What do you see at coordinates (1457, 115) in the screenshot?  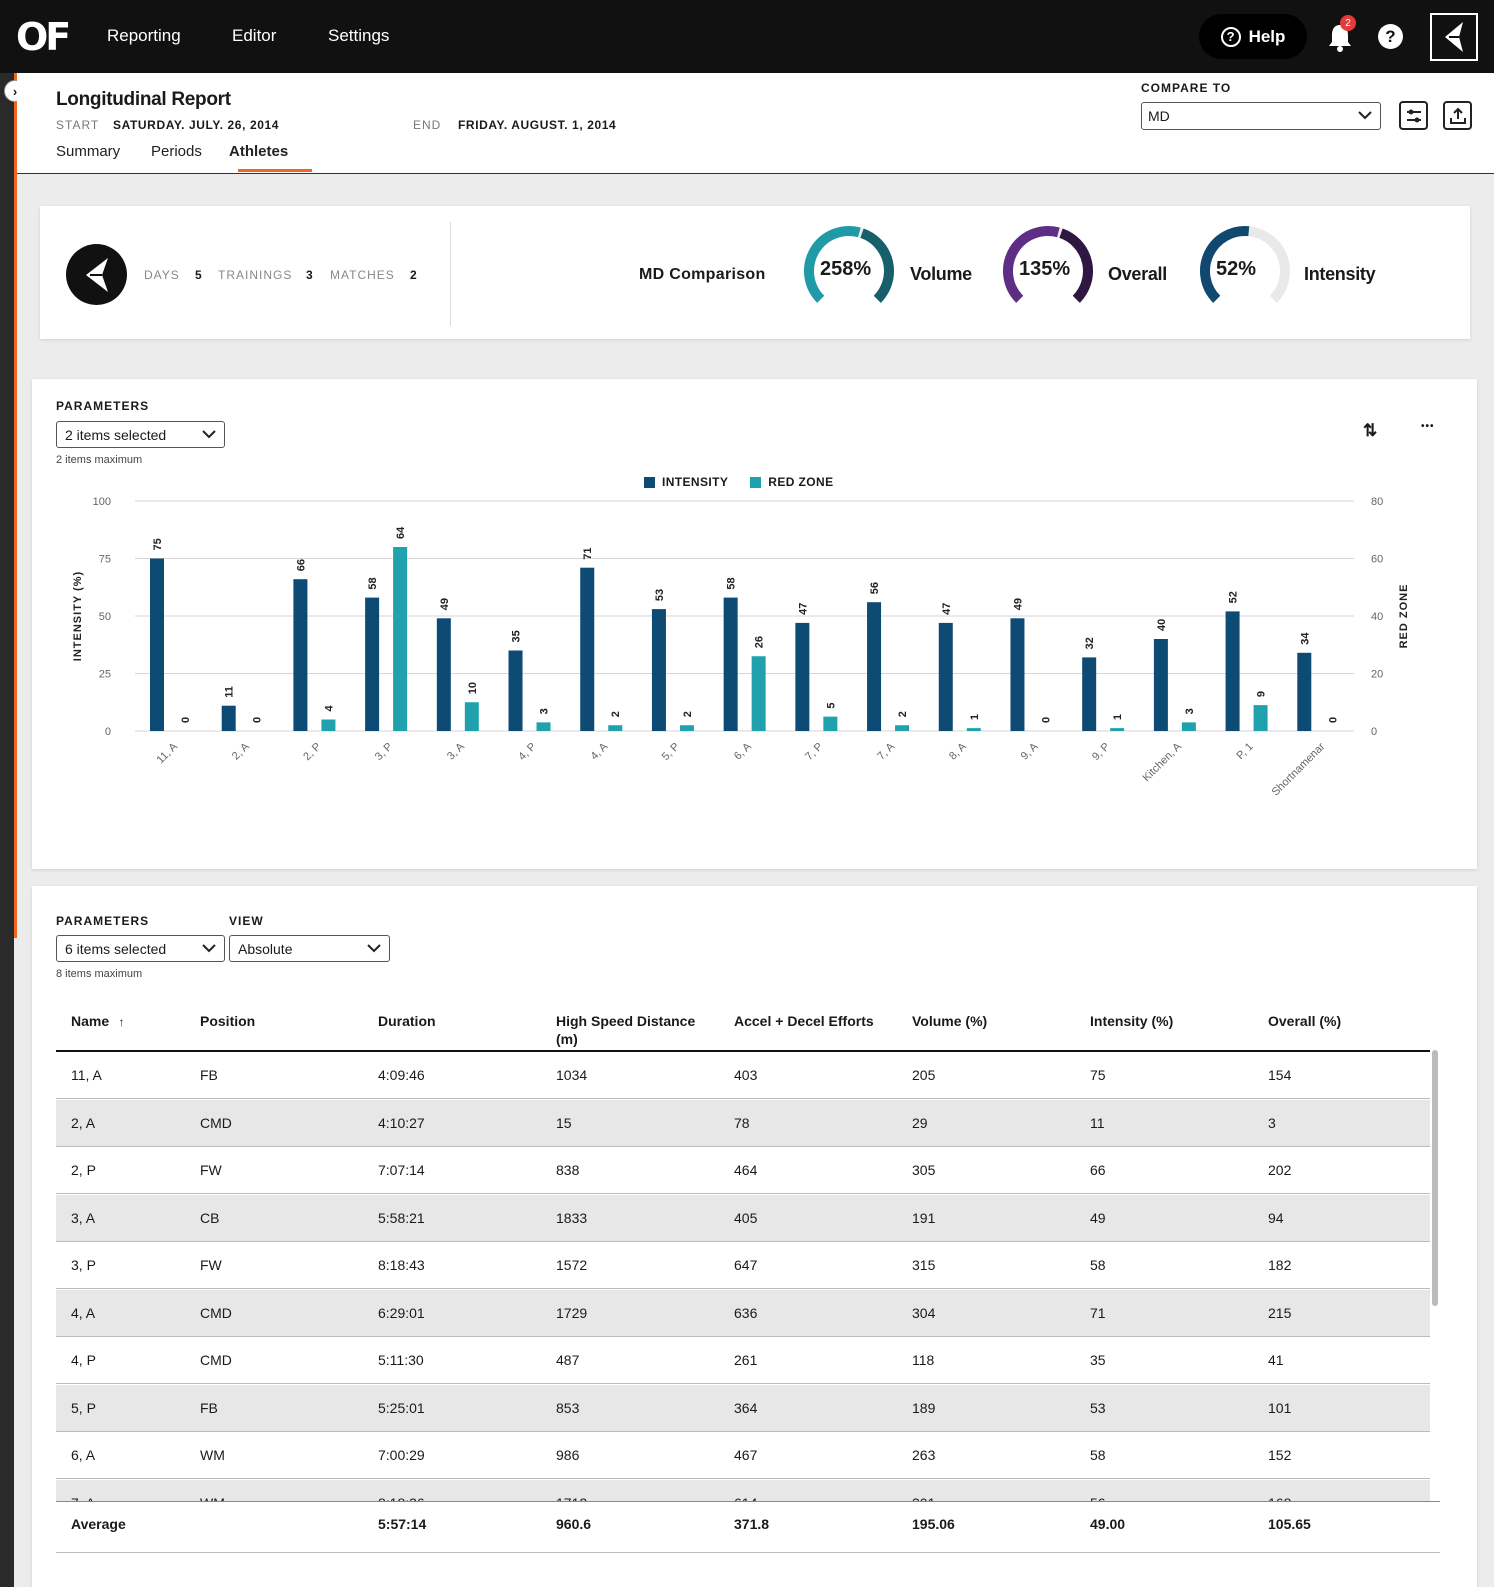 I see `export-button` at bounding box center [1457, 115].